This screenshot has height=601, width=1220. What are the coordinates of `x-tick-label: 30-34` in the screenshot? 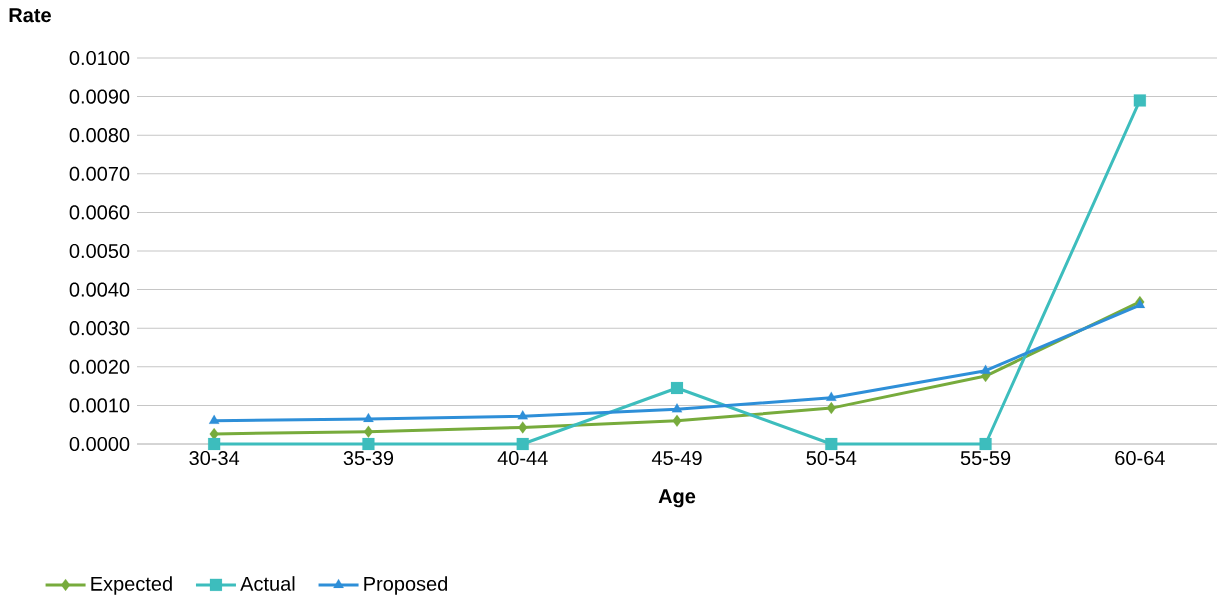 It's located at (214, 458).